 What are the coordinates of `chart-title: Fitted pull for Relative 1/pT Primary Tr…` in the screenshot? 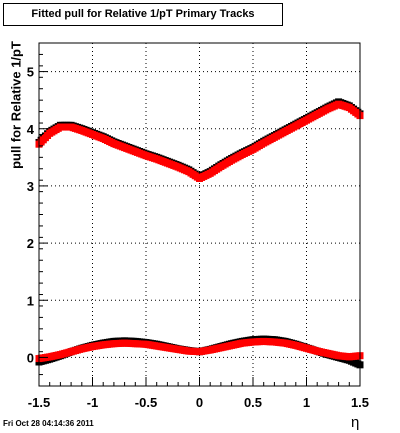 It's located at (143, 14).